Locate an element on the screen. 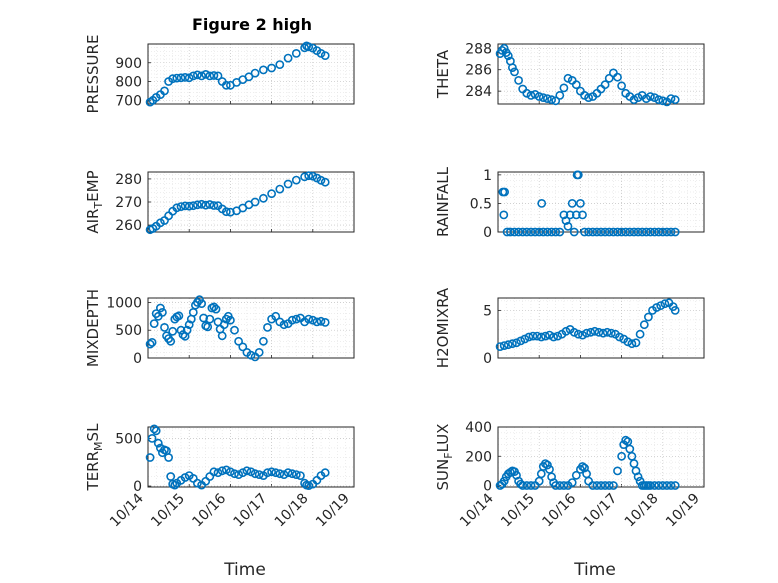 The image size is (778, 583). y-axis-label-main: MIXDEPTH is located at coordinates (93, 328).